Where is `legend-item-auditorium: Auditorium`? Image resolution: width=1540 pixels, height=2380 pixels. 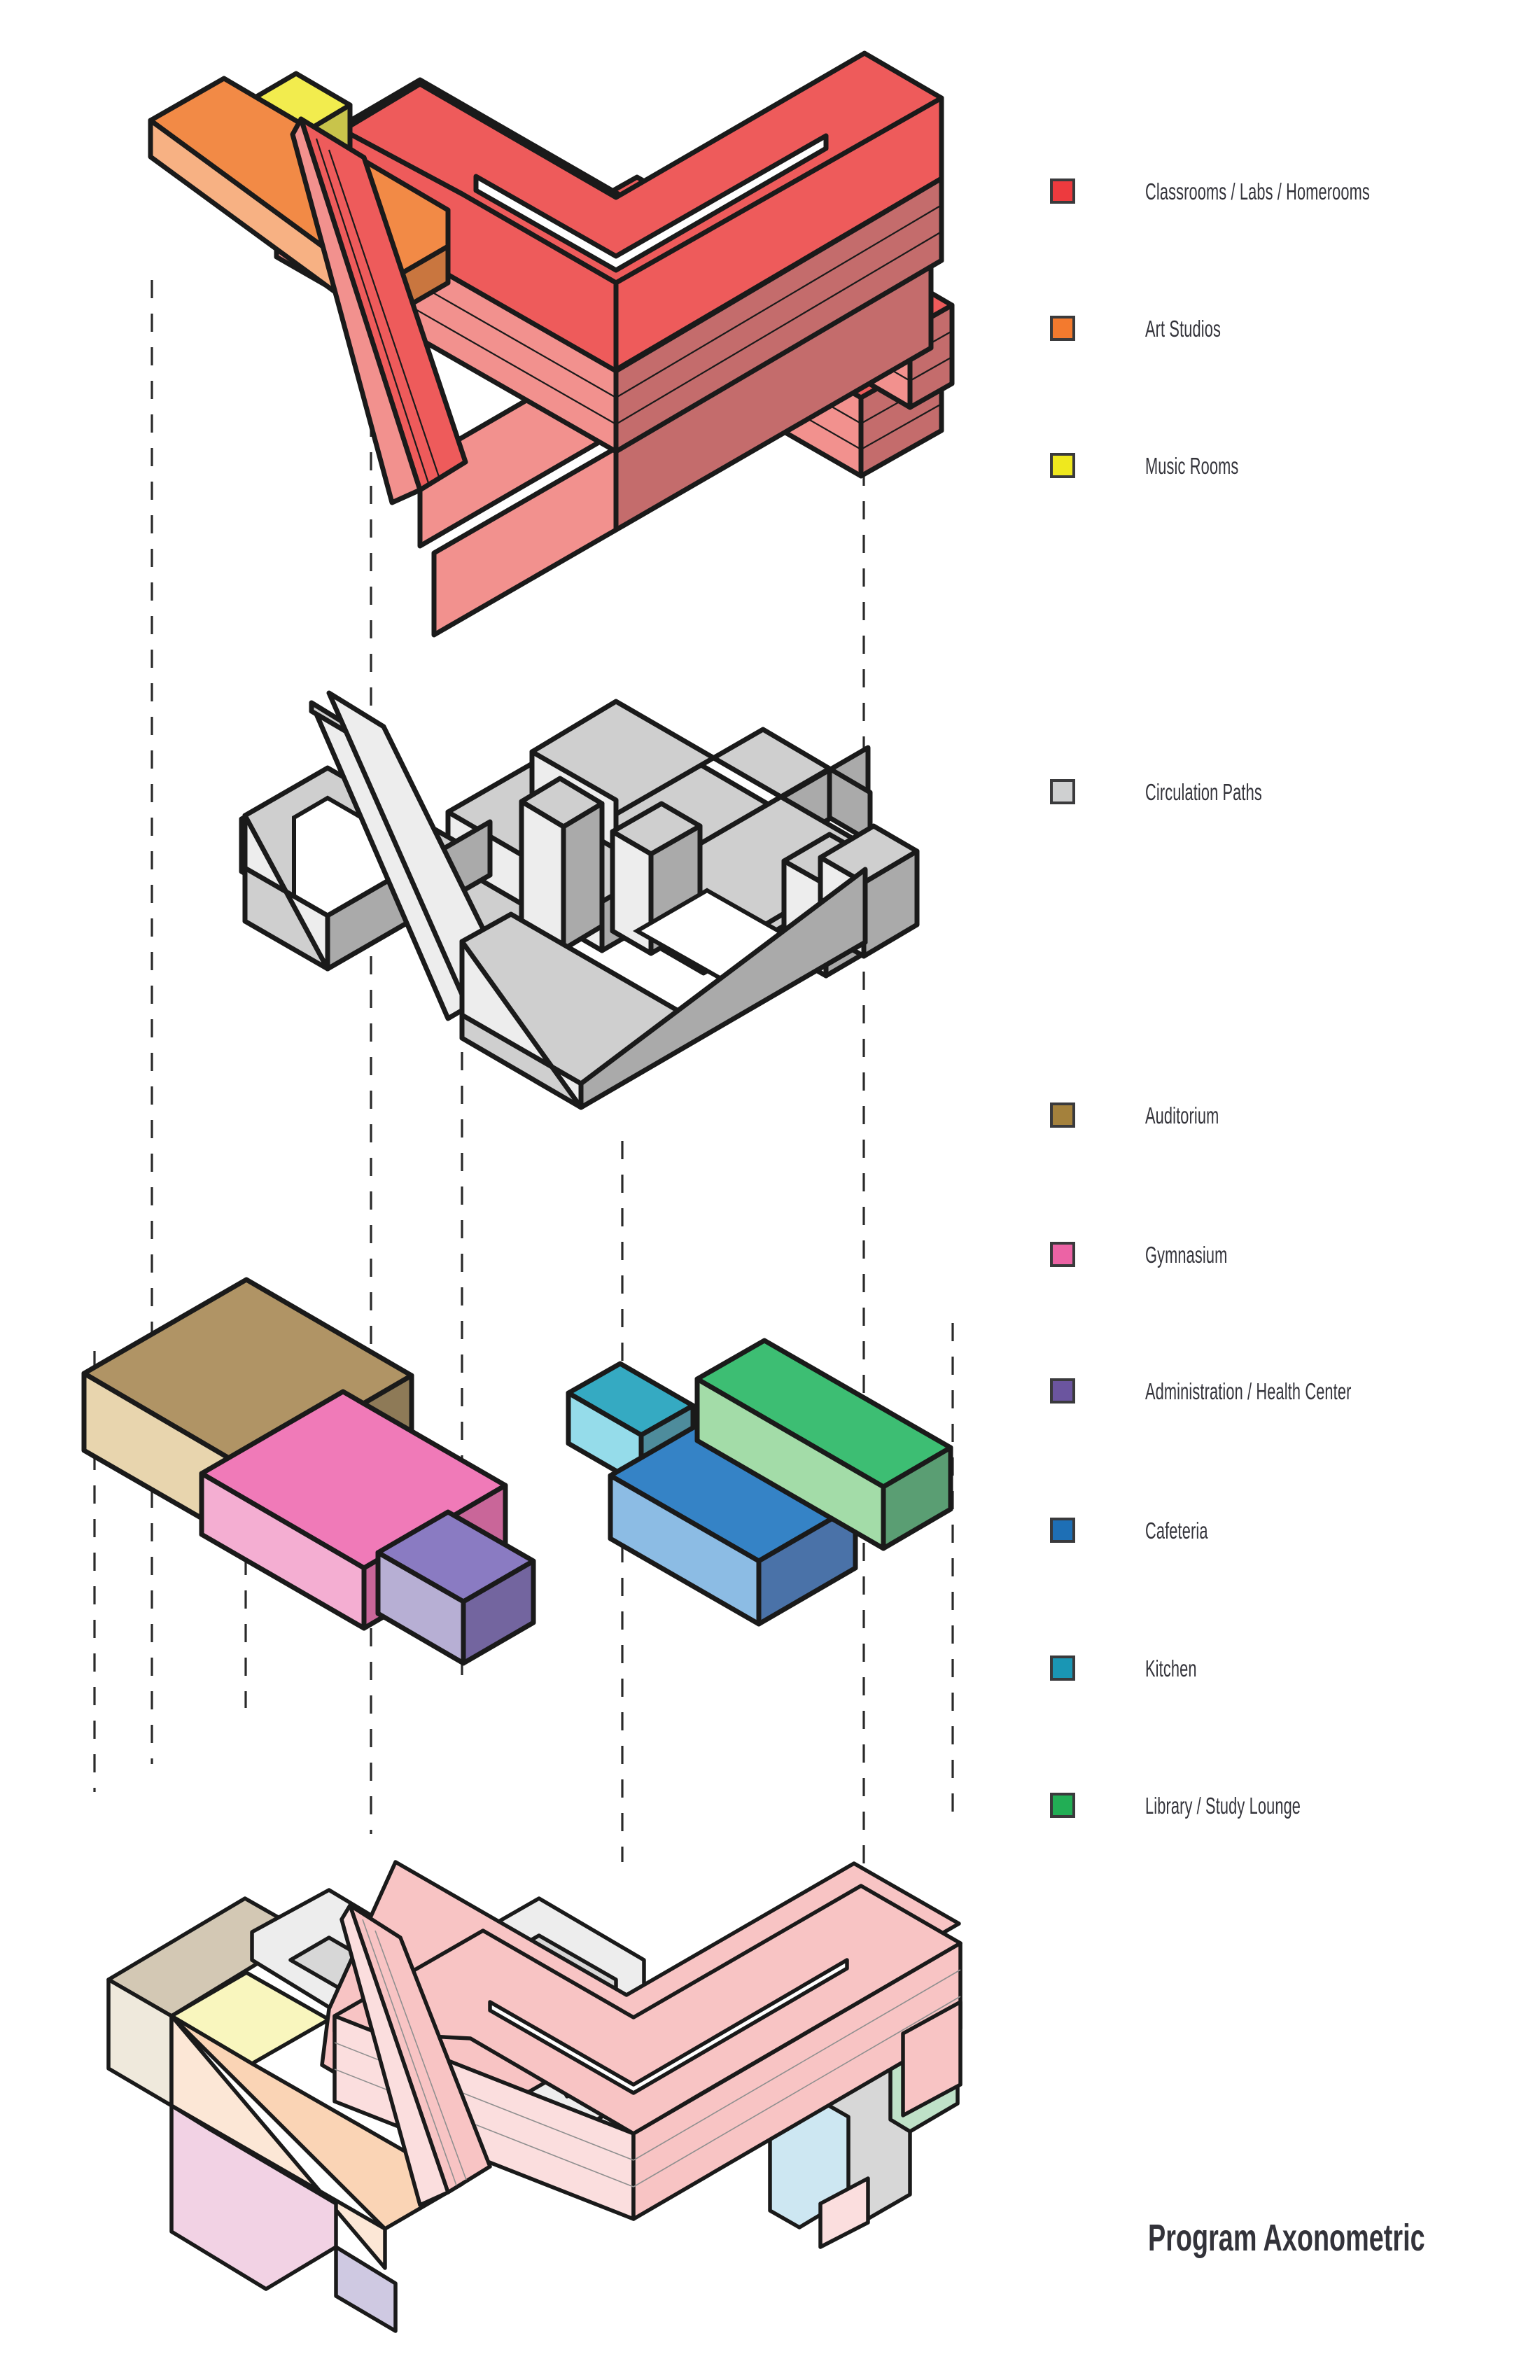 legend-item-auditorium: Auditorium is located at coordinates (1153, 1115).